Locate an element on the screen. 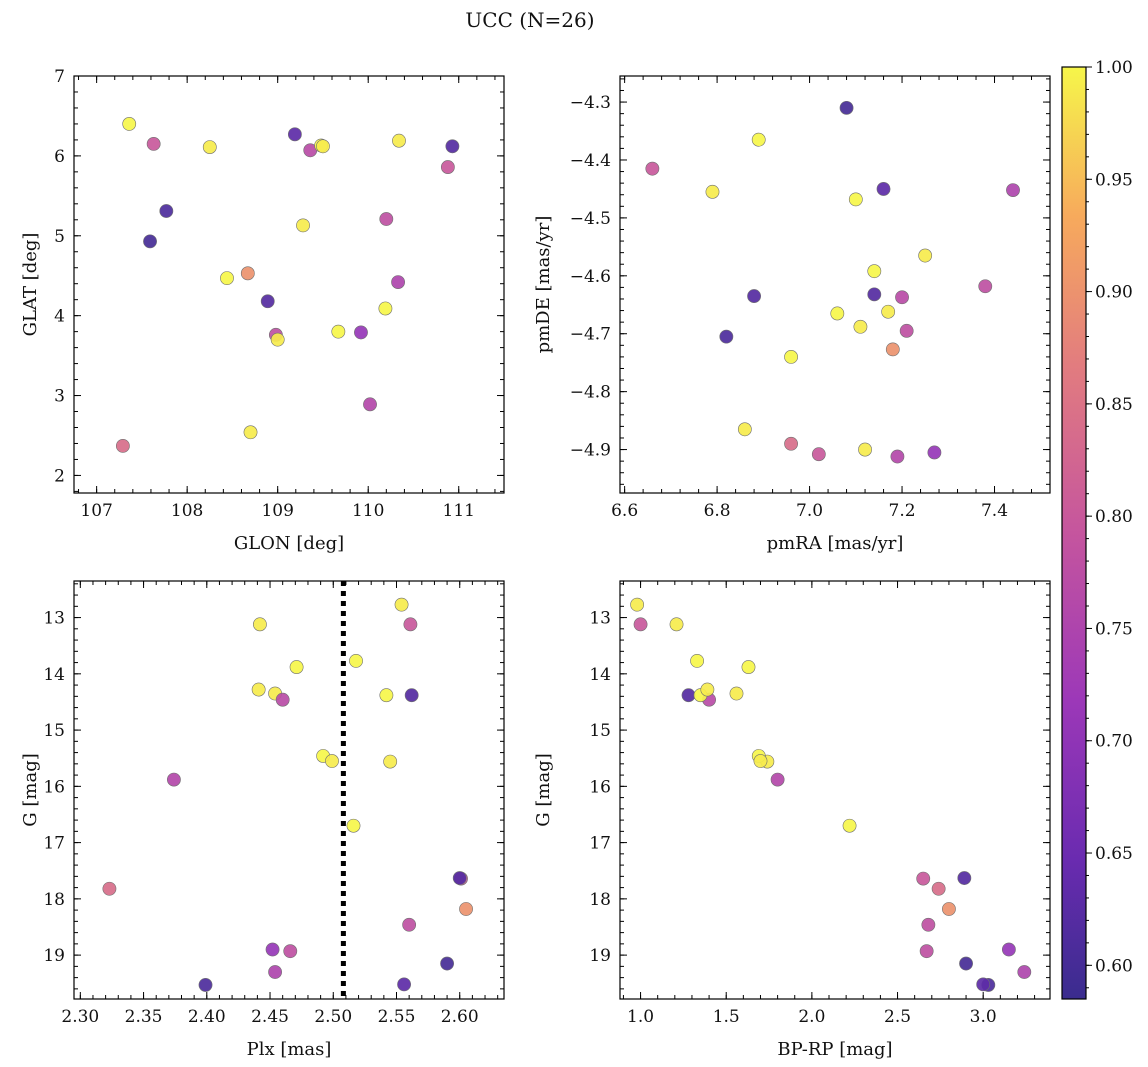 The height and width of the screenshot is (1067, 1148). colorbar-tick-label: 1.00 is located at coordinates (1114, 68).